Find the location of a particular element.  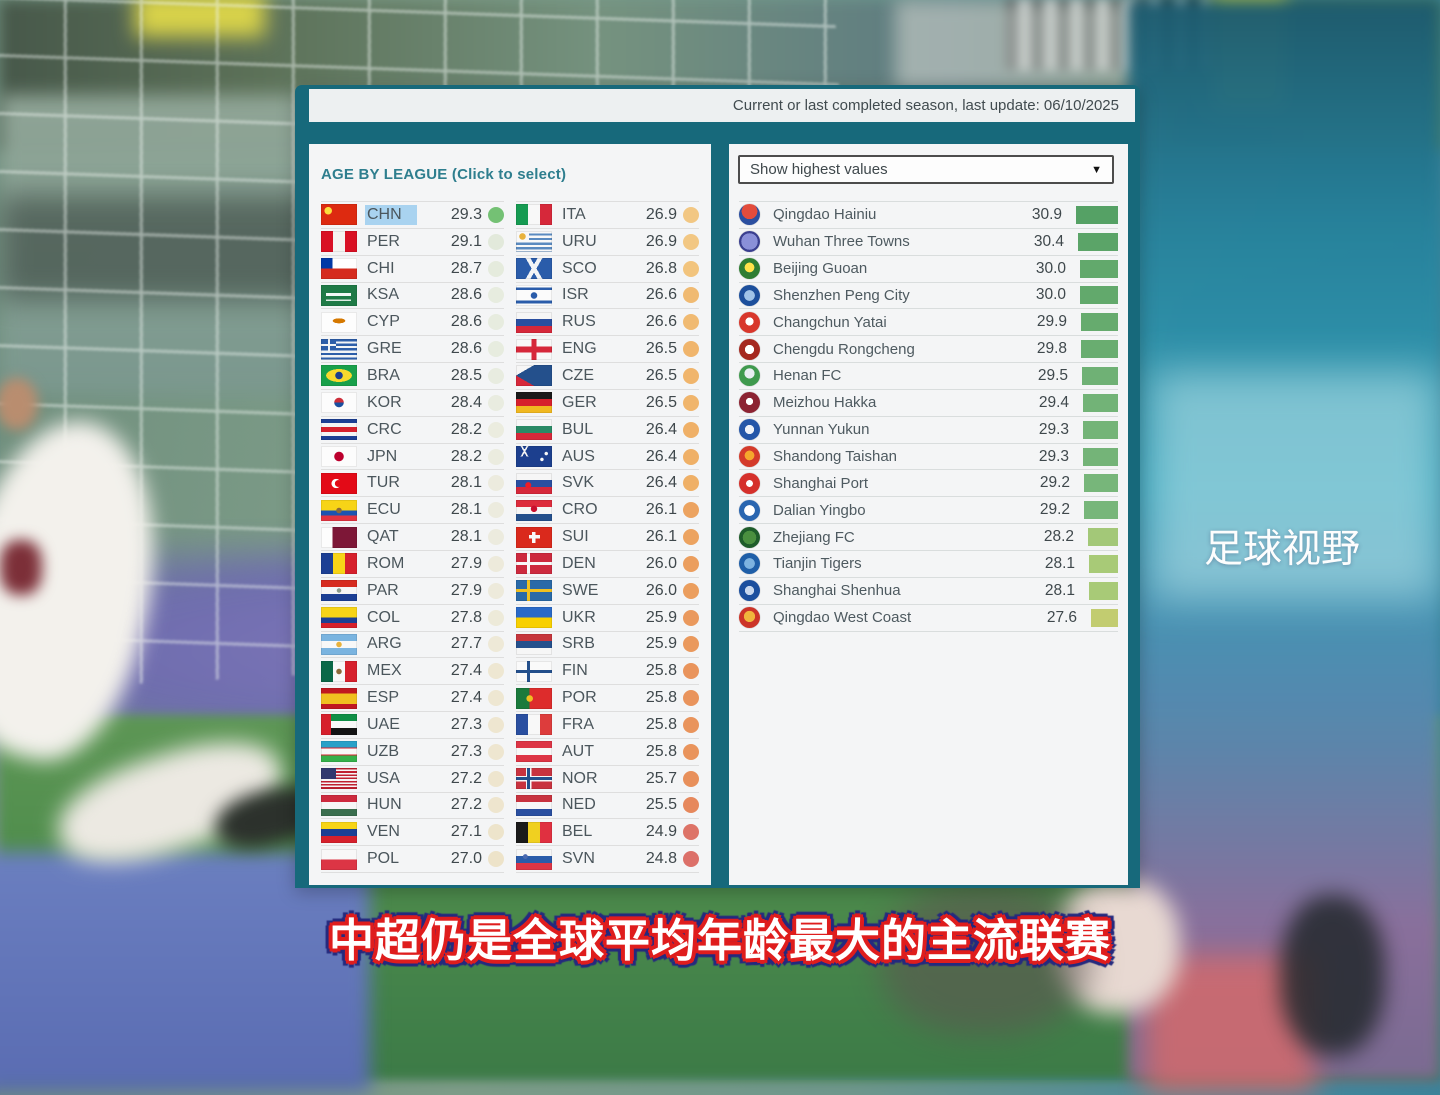

league-row: UAE 27.3 is located at coordinates (412, 725).